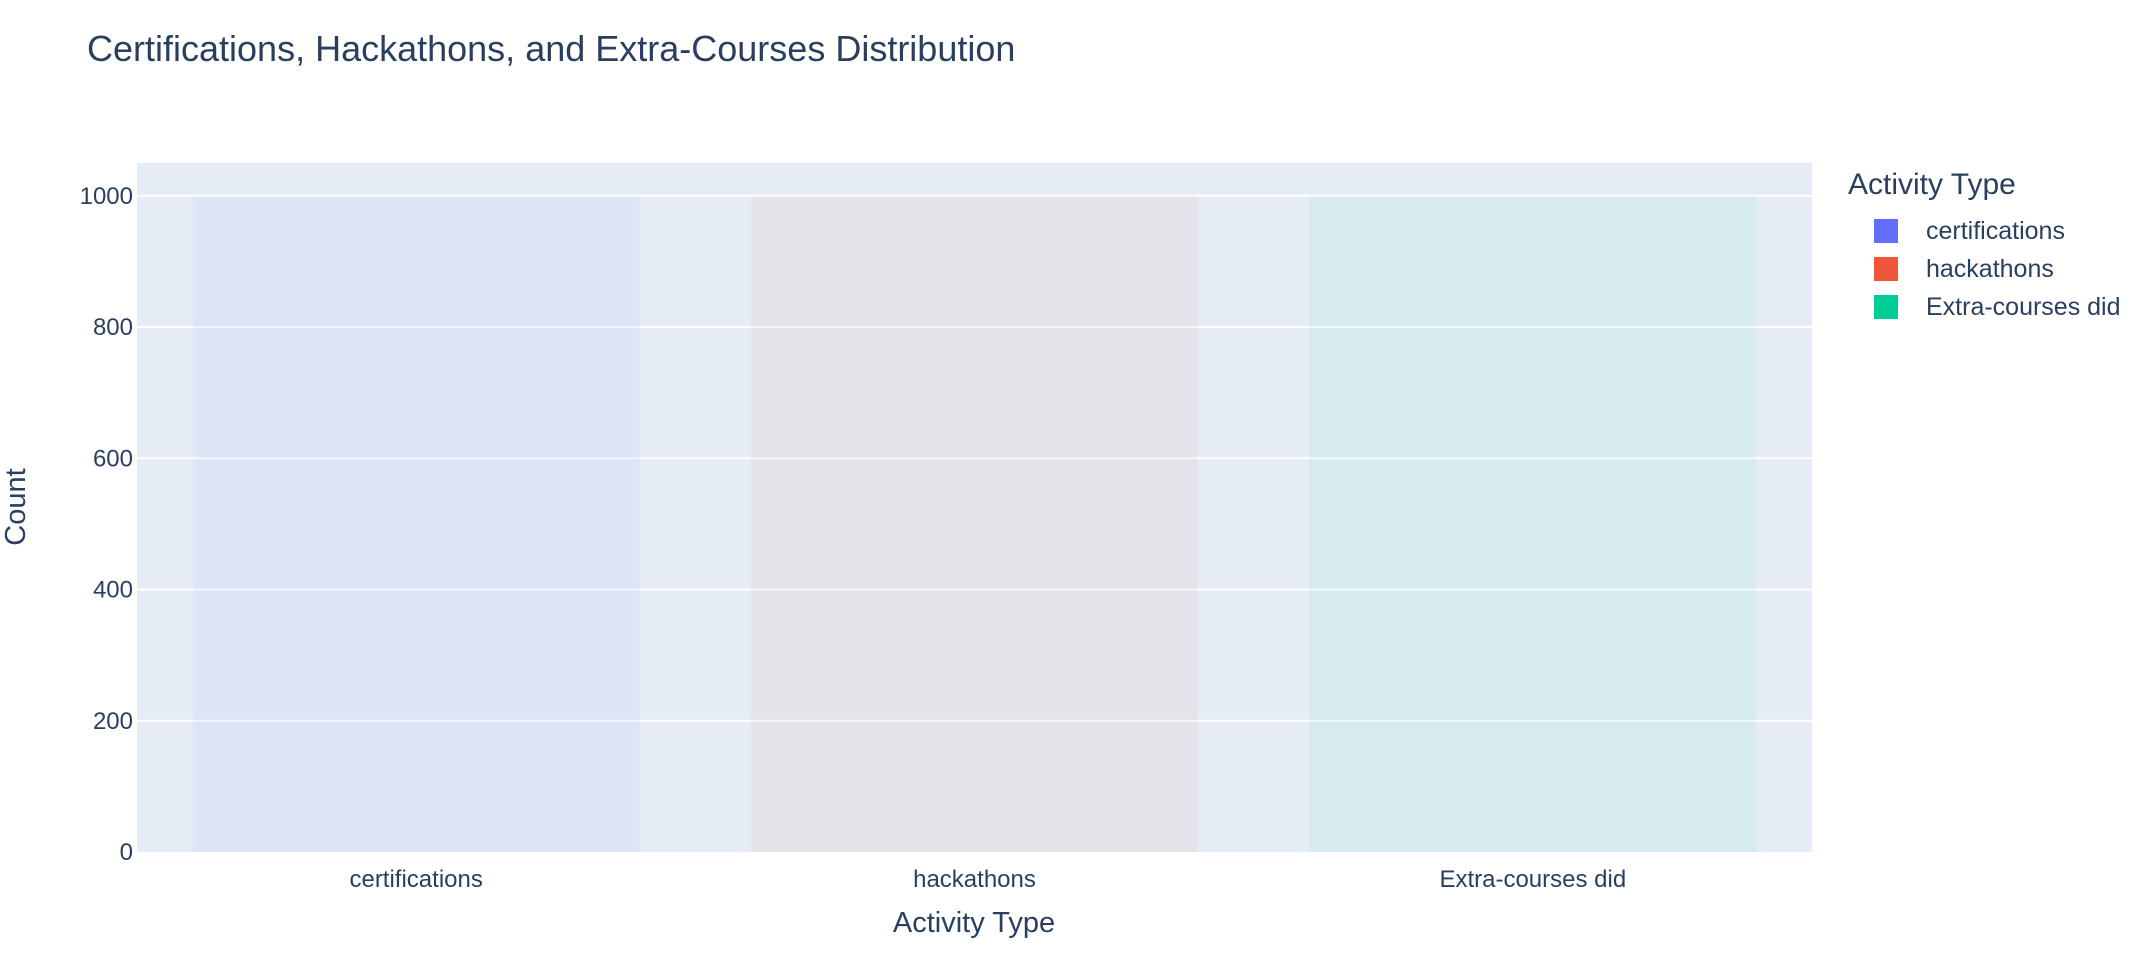 This screenshot has width=2144, height=960. I want to click on bar-certifications, so click(416, 524).